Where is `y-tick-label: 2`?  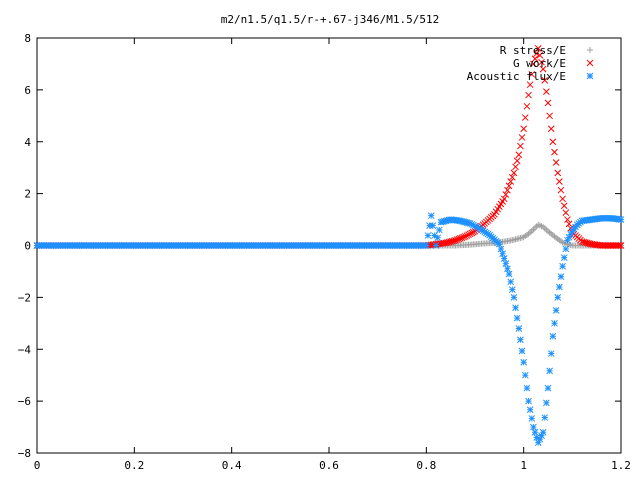
y-tick-label: 2 is located at coordinates (27, 194).